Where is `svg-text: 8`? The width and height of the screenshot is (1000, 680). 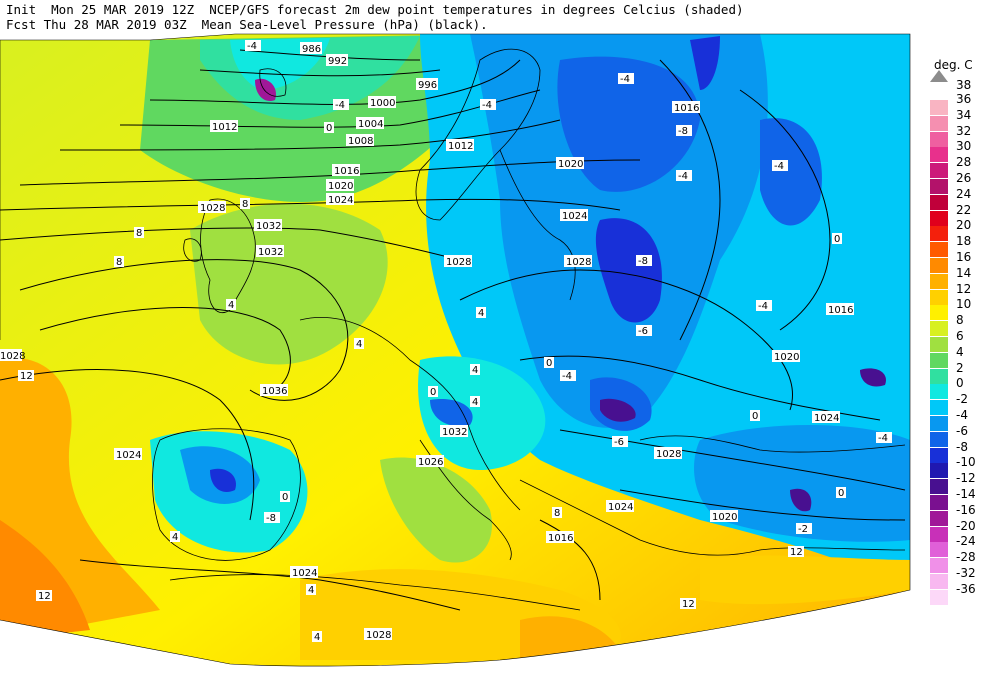
svg-text: 8 is located at coordinates (245, 204).